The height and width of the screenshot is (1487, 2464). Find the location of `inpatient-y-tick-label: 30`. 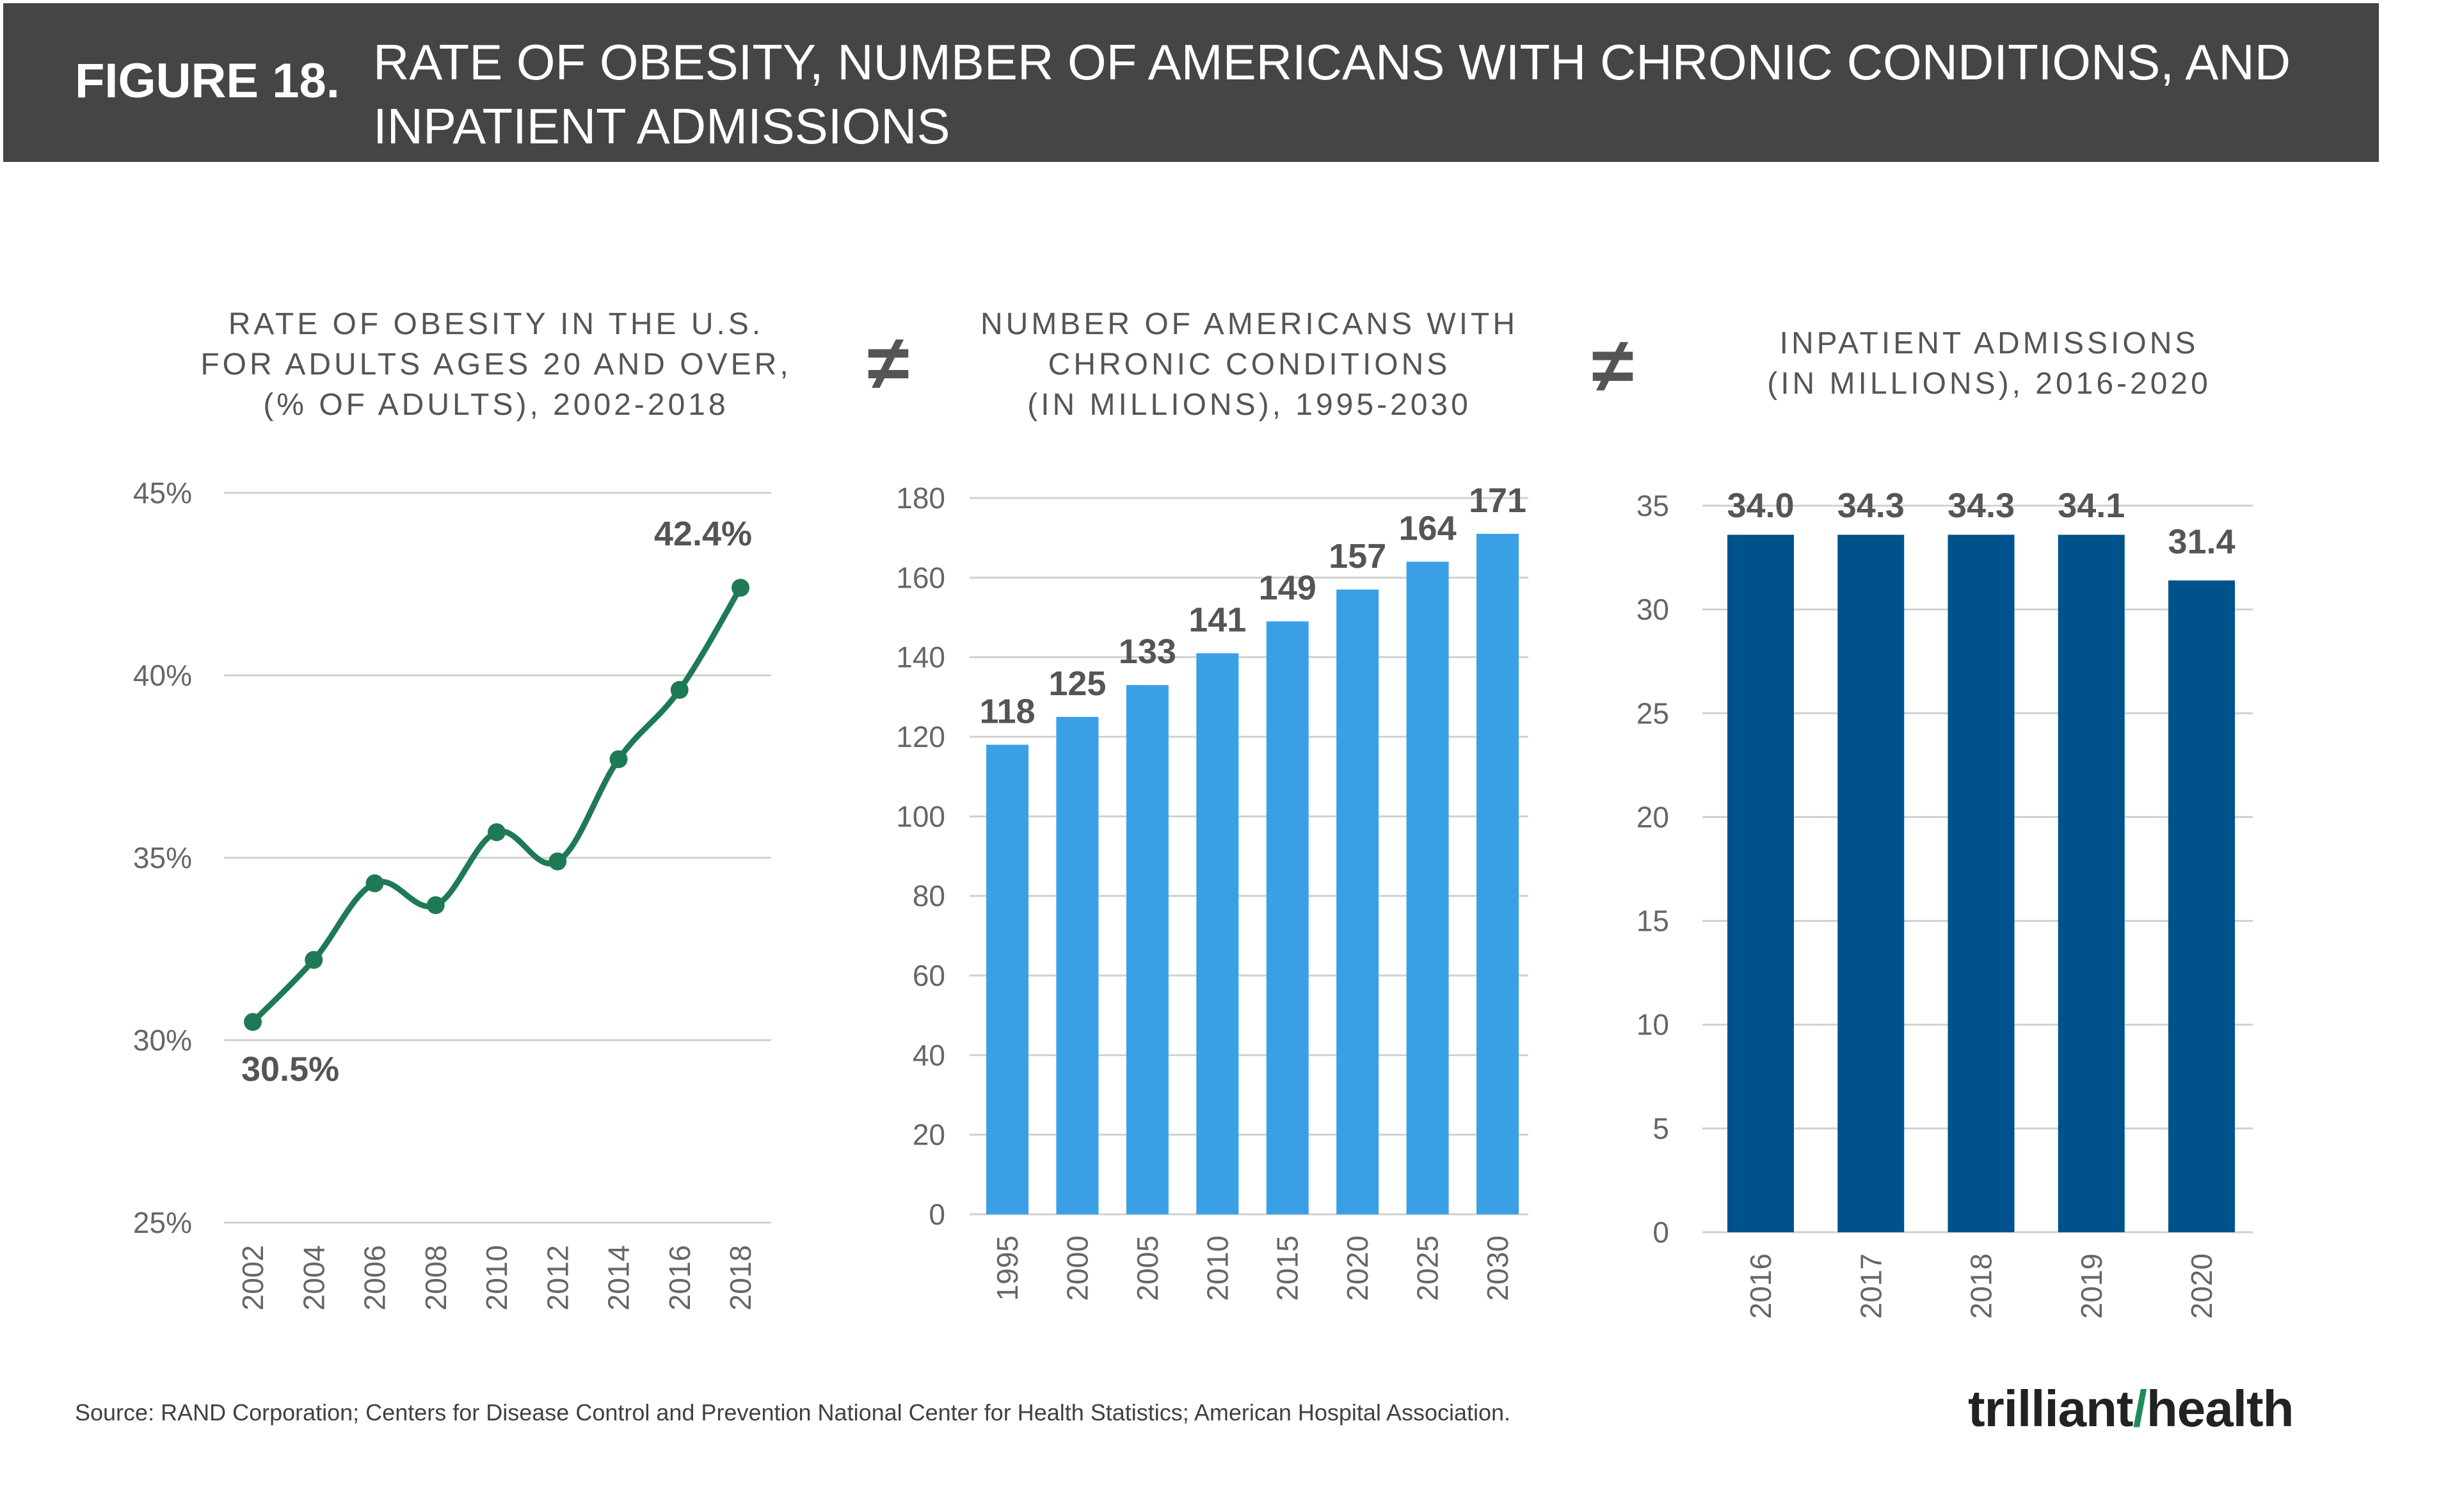

inpatient-y-tick-label: 30 is located at coordinates (1652, 609).